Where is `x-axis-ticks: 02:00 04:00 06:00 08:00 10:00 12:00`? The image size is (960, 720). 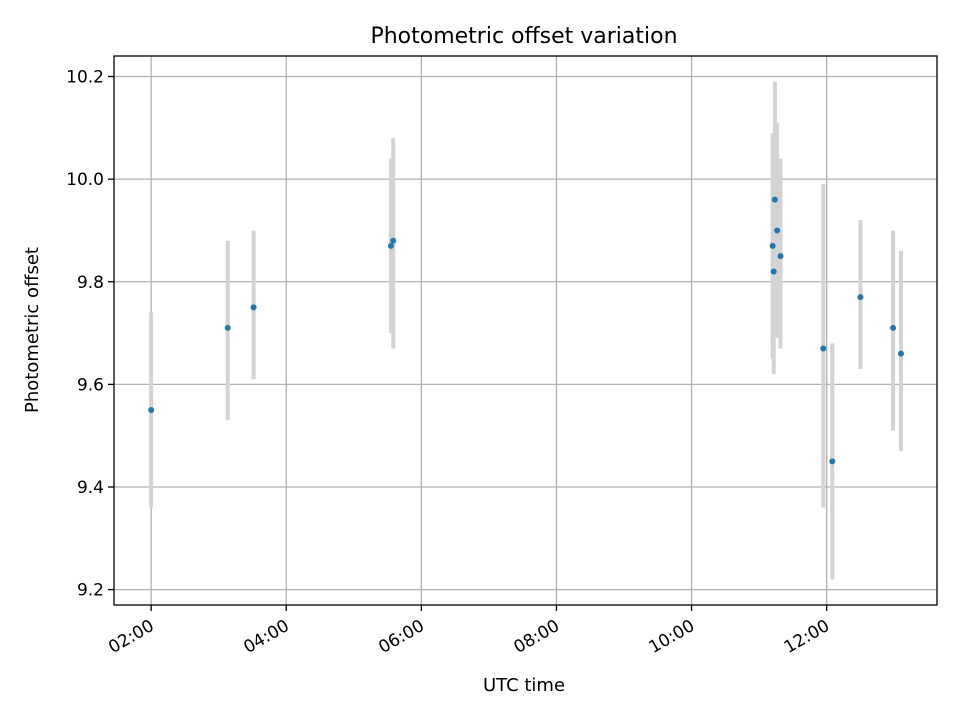
x-axis-ticks: 02:00 04:00 06:00 08:00 10:00 12:00 is located at coordinates (469, 631).